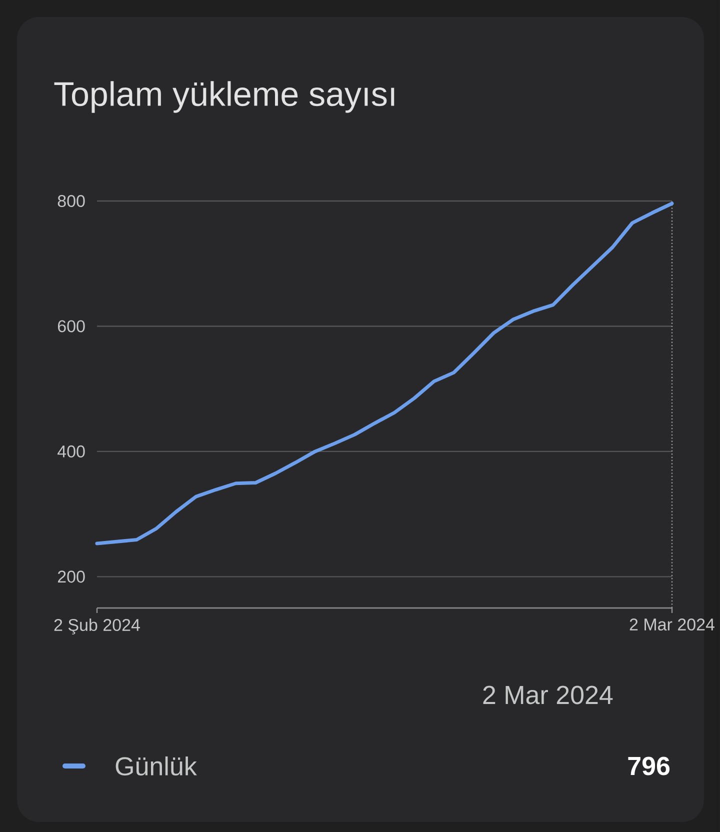 This screenshot has width=720, height=832. I want to click on y-tick-label: 600, so click(71, 326).